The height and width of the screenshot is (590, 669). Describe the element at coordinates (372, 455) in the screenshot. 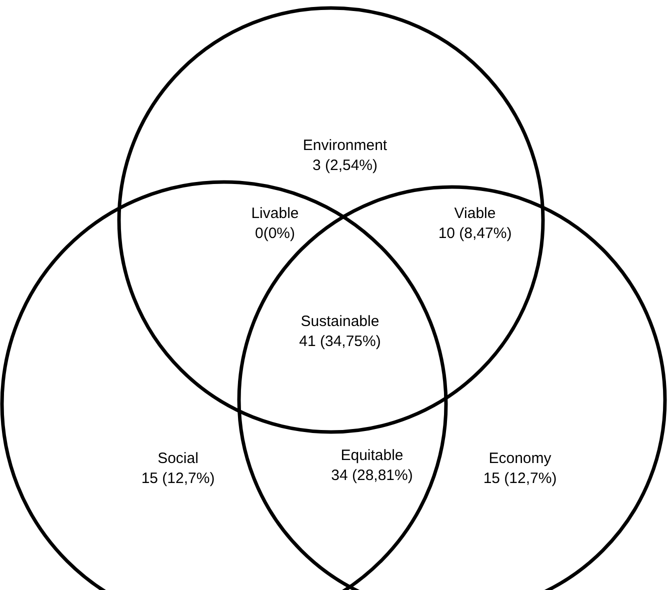

I see `category-label: Equitable` at that location.